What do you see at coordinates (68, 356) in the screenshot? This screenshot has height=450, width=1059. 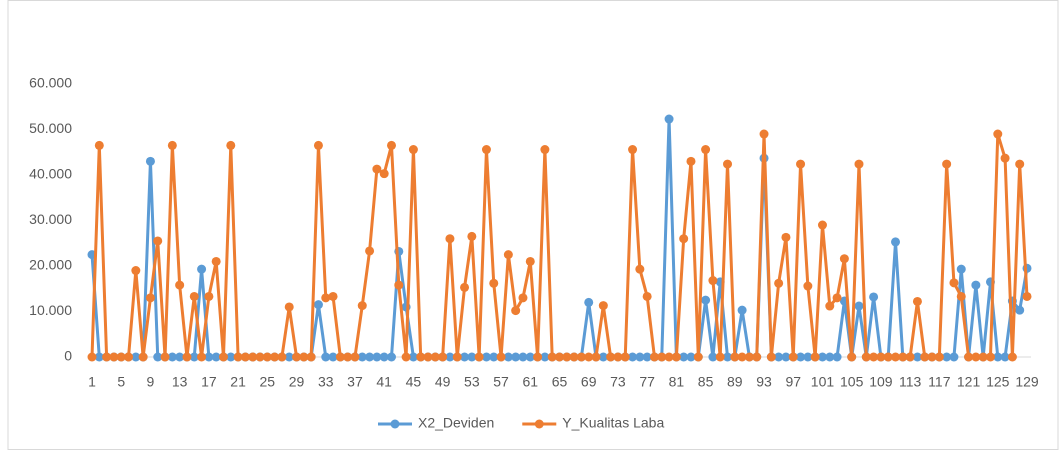 I see `y-tick-label: 0` at bounding box center [68, 356].